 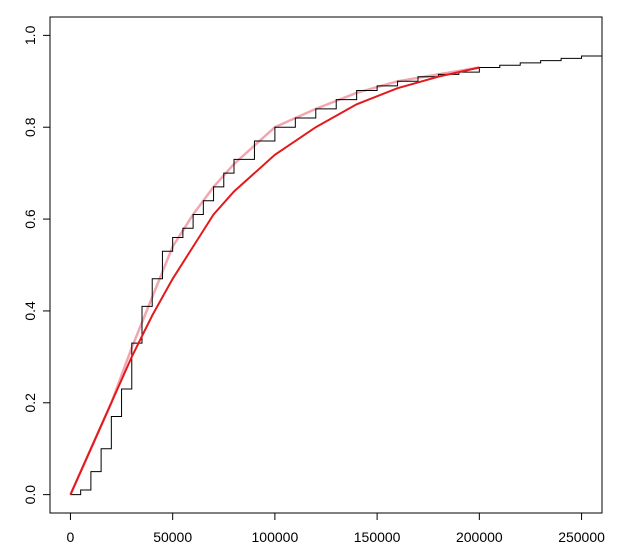 I want to click on x-tick-label: 0, so click(x=71, y=537).